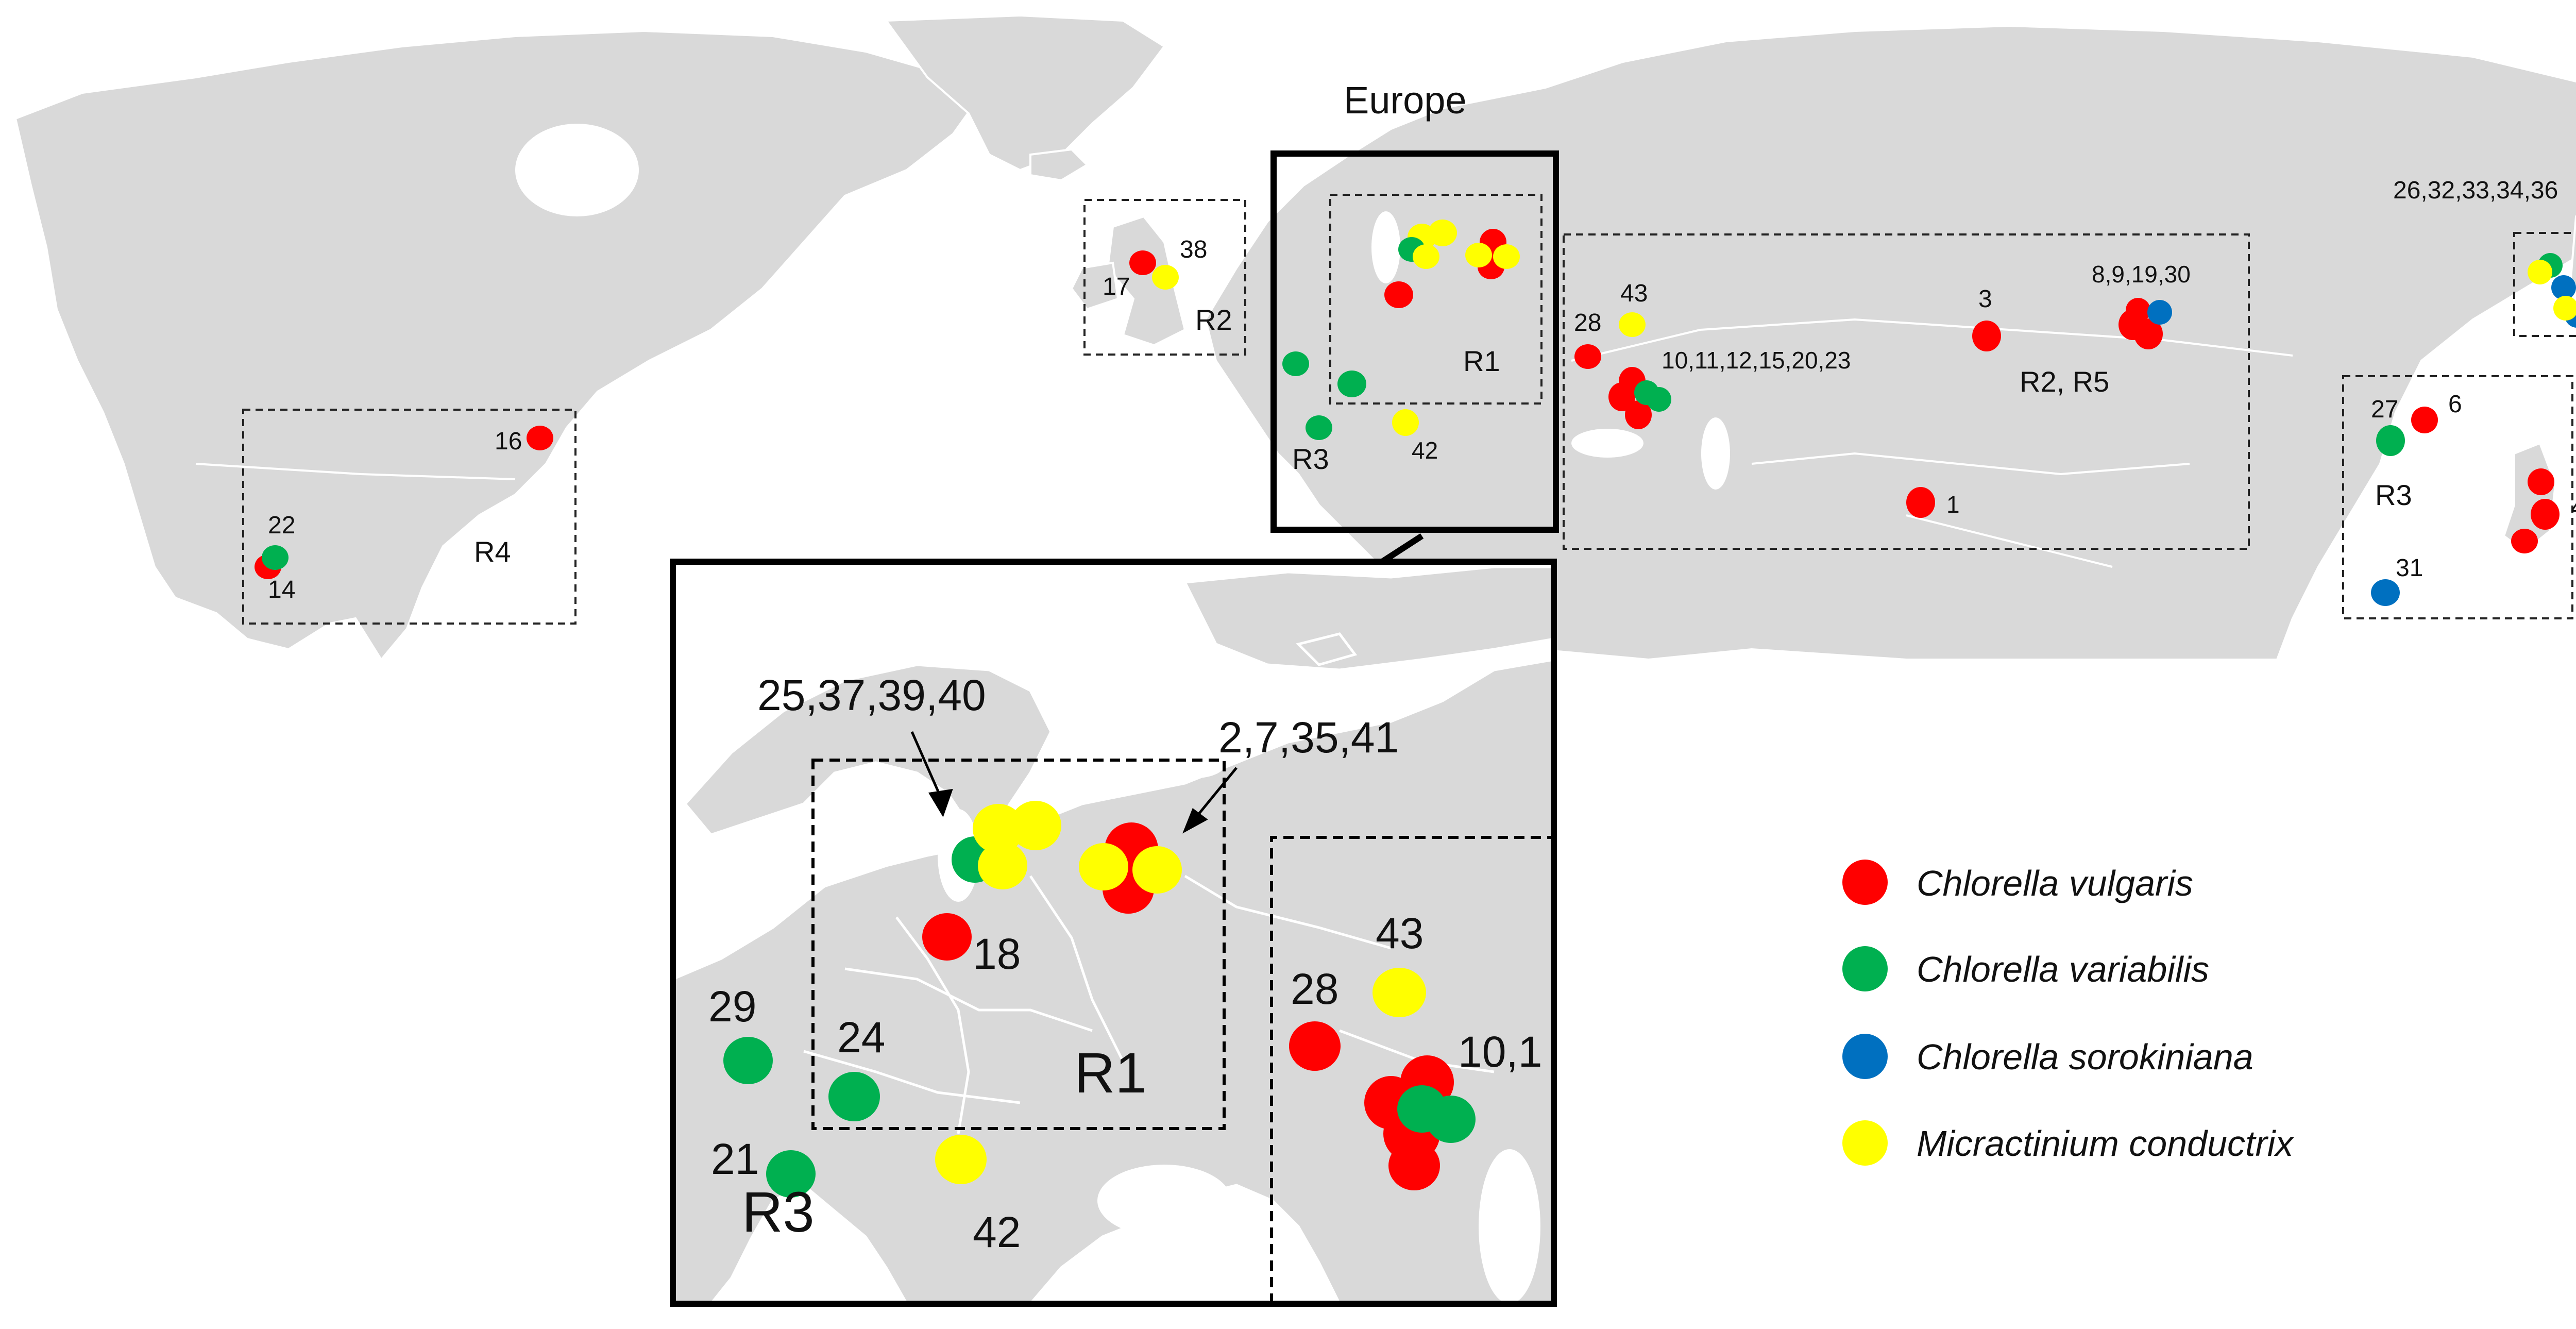 This screenshot has height=1329, width=2576. What do you see at coordinates (861, 1037) in the screenshot?
I see `inset-label-24: 24` at bounding box center [861, 1037].